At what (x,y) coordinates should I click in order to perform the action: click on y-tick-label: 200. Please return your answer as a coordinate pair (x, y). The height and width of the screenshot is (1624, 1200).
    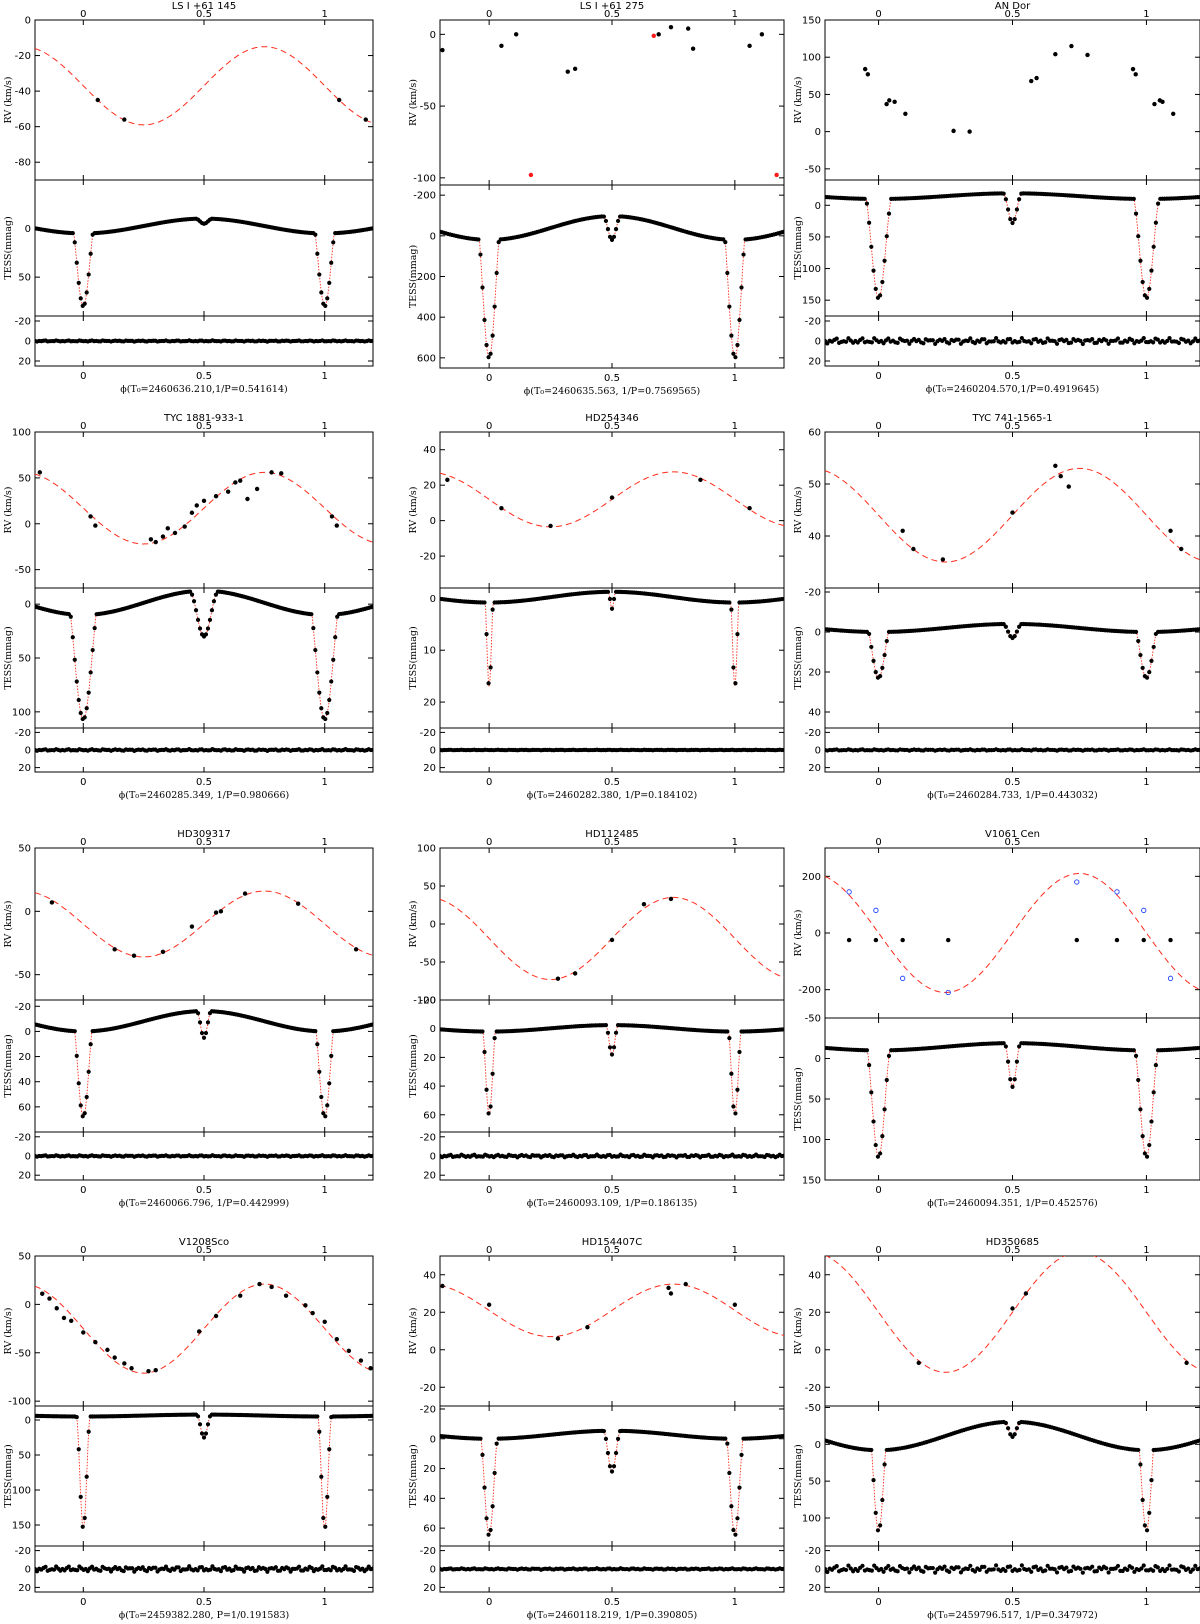
    Looking at the image, I should click on (811, 877).